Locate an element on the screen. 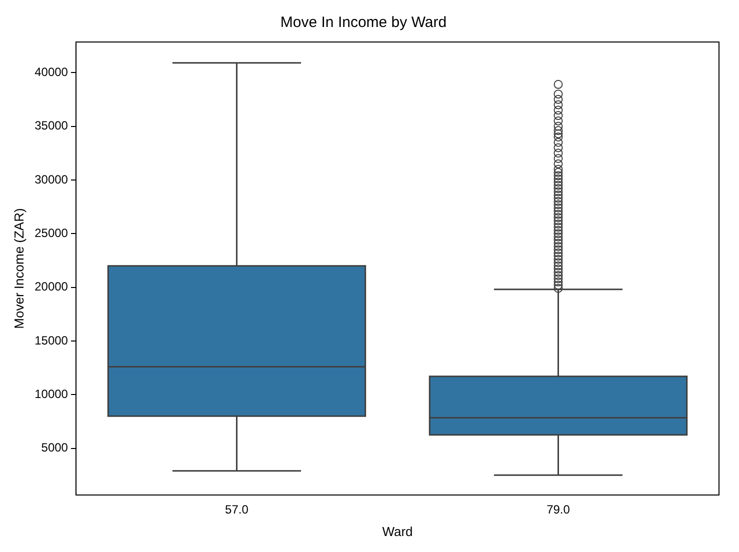 The width and height of the screenshot is (739, 552). x-tick-label: 57.0 is located at coordinates (237, 509).